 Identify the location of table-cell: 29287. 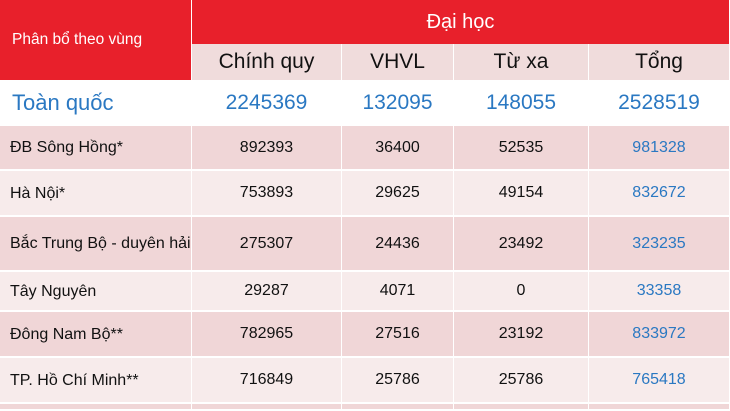
(267, 292).